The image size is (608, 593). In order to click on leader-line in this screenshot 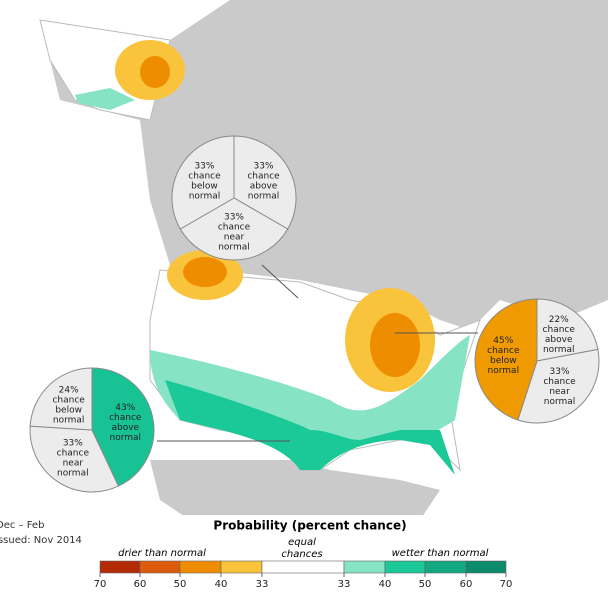, I will do `click(280, 281)`.